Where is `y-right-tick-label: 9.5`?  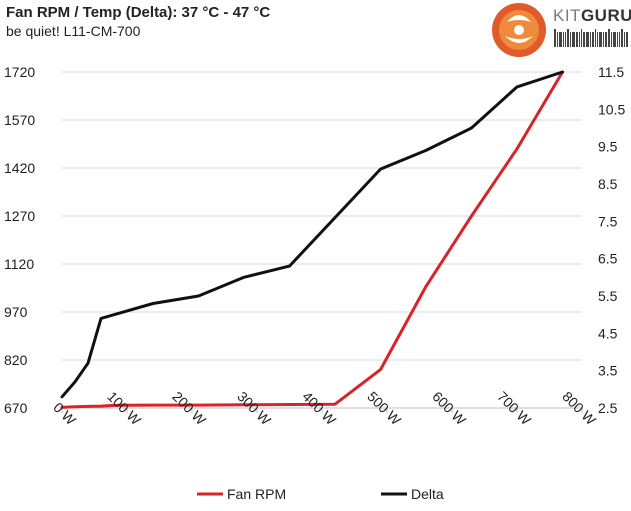
y-right-tick-label: 9.5 is located at coordinates (608, 147).